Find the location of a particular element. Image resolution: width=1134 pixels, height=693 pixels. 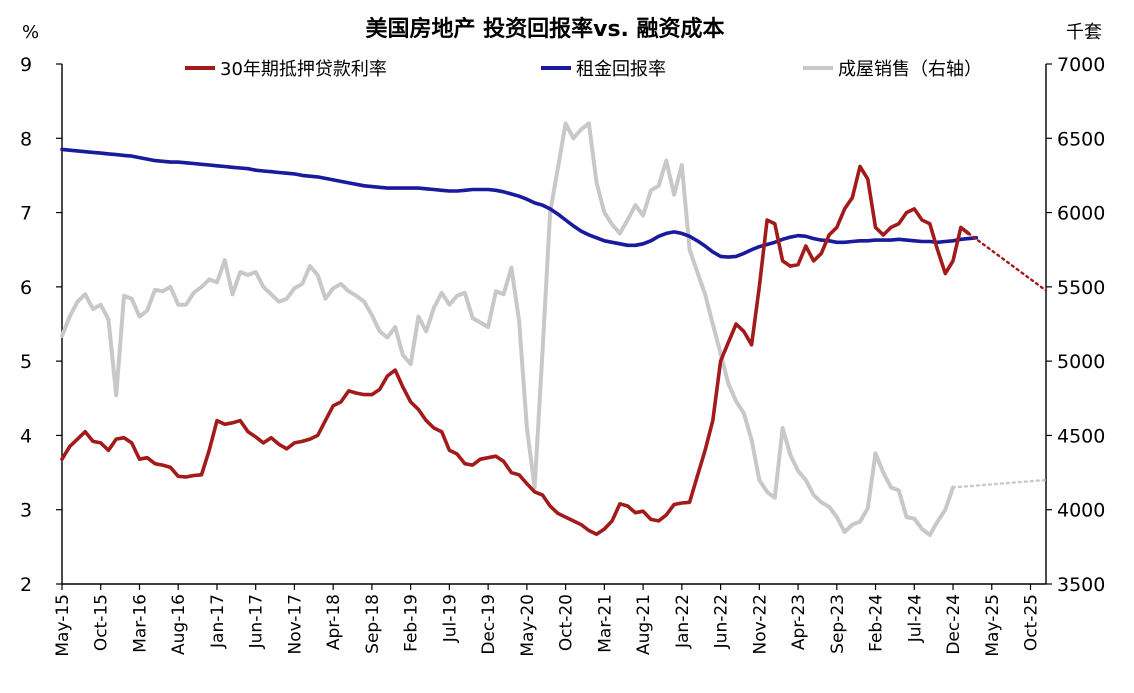

y-left-tick-label: 2 is located at coordinates (26, 585).